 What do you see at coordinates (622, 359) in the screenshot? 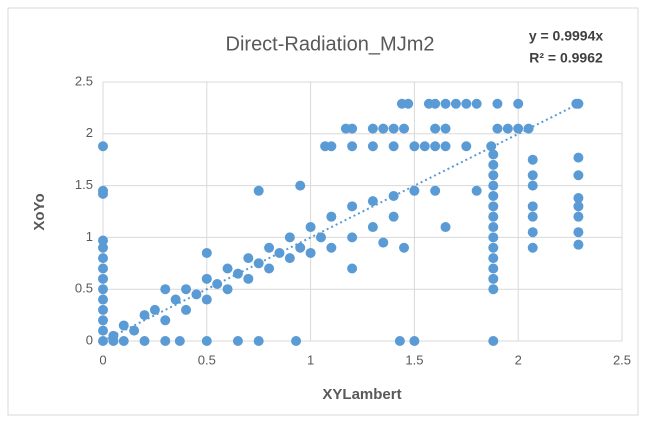
I see `x-tick-label: 2.5` at bounding box center [622, 359].